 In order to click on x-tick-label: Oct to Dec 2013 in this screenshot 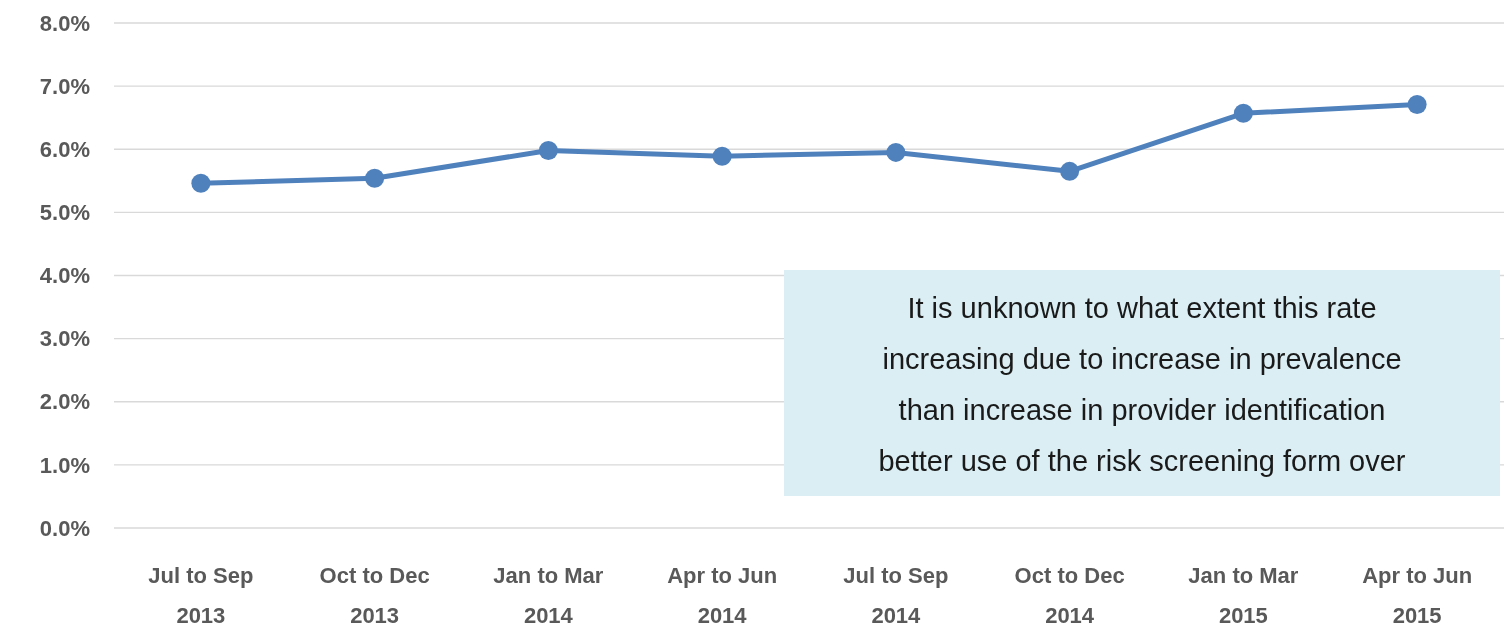, I will do `click(374, 595)`.